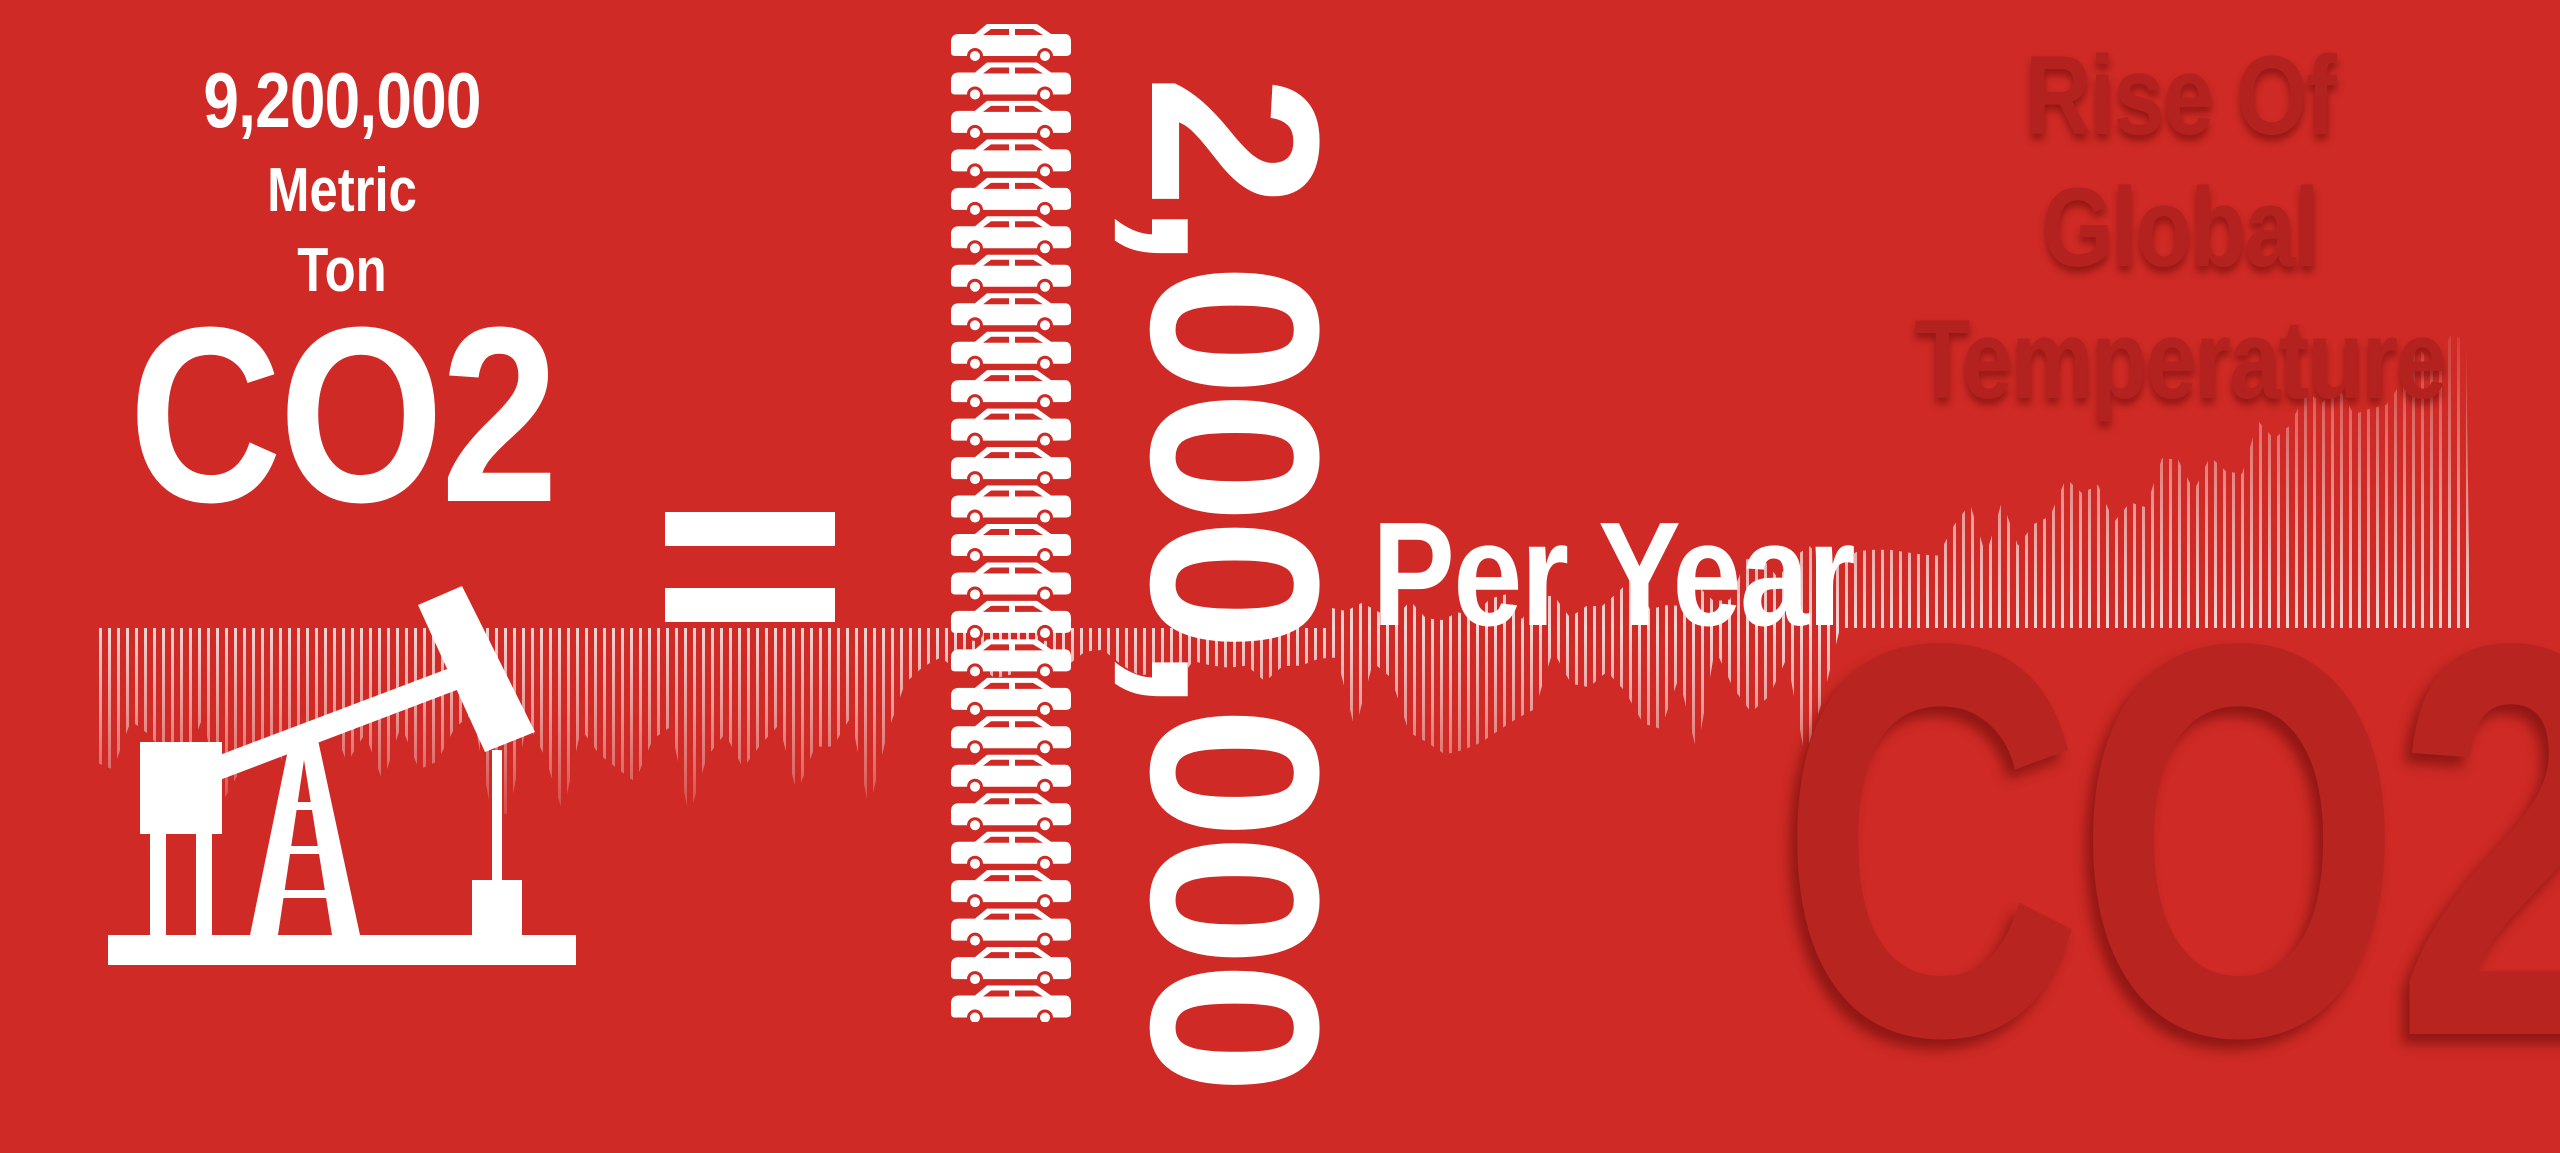  Describe the element at coordinates (342, 270) in the screenshot. I see `emission-unit-line-2: Ton` at that location.